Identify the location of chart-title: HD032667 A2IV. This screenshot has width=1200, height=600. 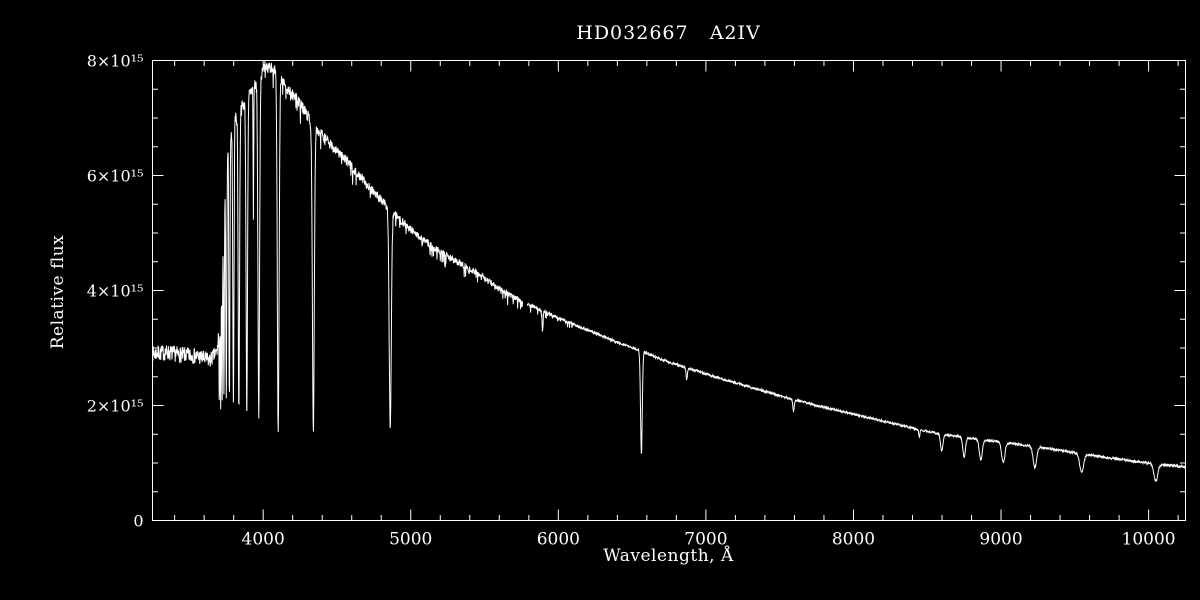
(668, 33).